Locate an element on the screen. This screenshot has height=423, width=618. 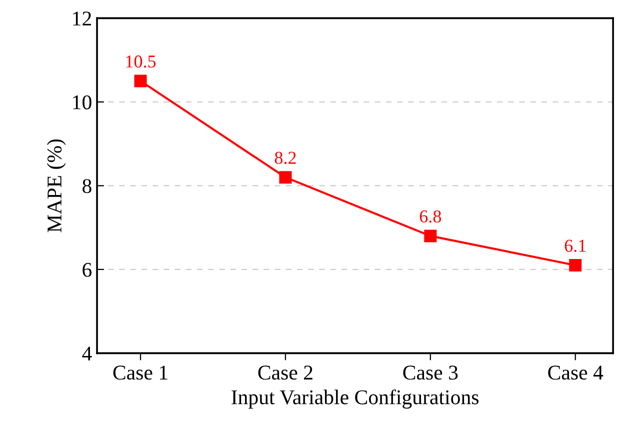
y-tick-label: 12 is located at coordinates (82, 19).